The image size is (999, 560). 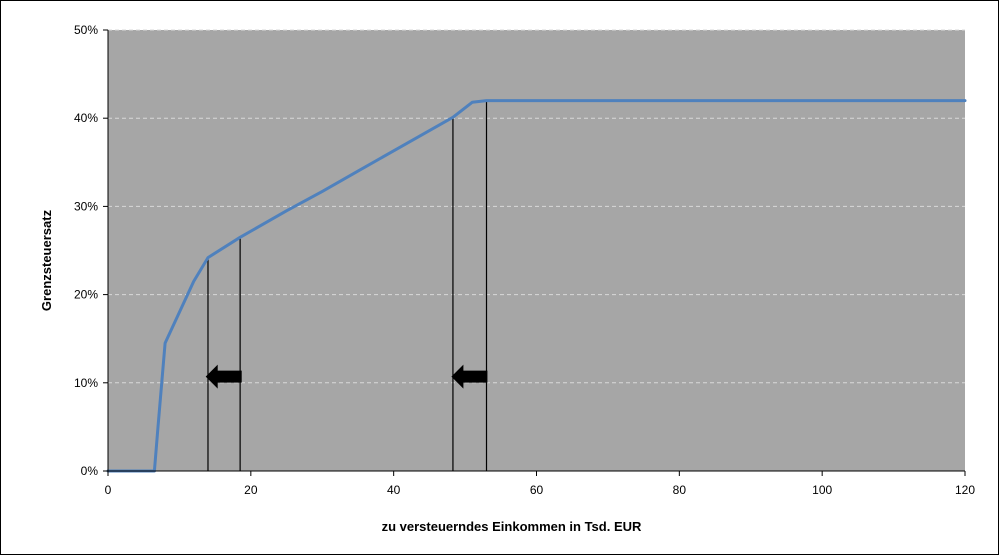 What do you see at coordinates (86, 383) in the screenshot?
I see `y-tick-label: 10%` at bounding box center [86, 383].